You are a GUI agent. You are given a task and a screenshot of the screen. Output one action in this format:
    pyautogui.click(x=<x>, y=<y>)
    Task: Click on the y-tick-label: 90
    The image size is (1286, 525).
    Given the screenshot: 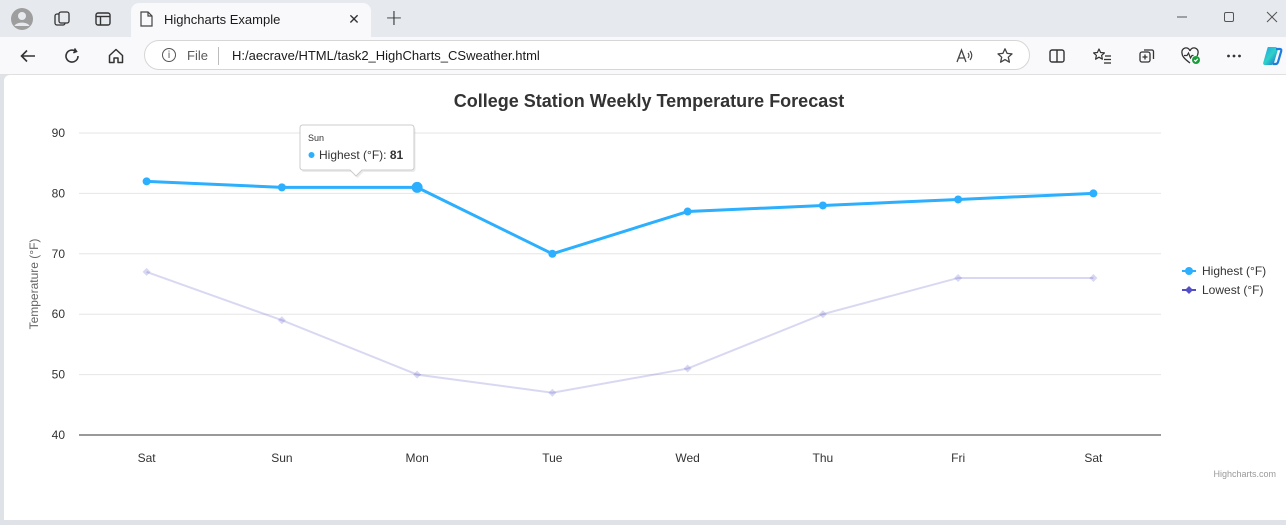 What is the action you would take?
    pyautogui.click(x=59, y=133)
    